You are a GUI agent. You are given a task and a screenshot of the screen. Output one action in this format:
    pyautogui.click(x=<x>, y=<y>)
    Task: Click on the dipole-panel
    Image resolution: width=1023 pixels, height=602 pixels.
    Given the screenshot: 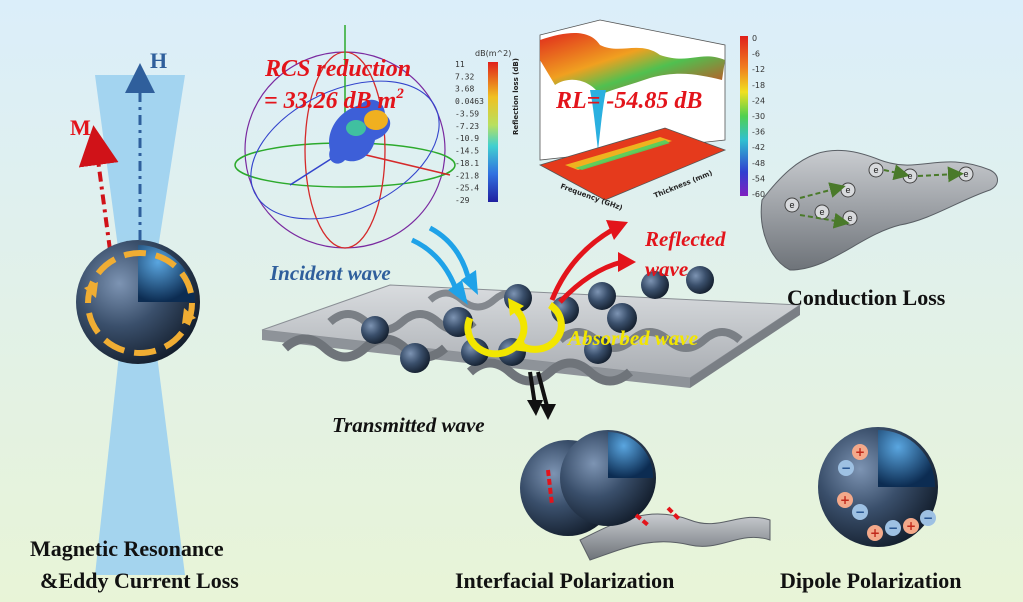 What is the action you would take?
    pyautogui.click(x=878, y=487)
    